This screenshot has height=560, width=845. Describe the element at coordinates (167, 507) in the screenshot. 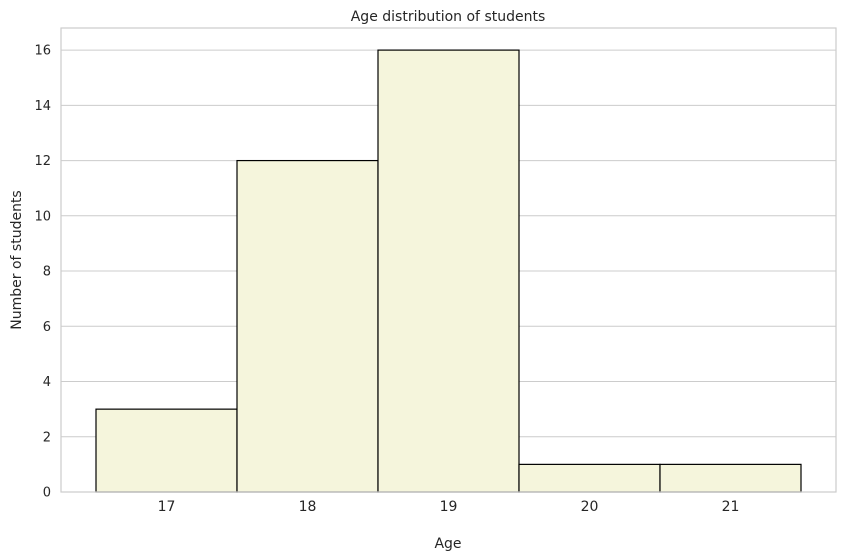

I see `x-tick-label: 17` at that location.